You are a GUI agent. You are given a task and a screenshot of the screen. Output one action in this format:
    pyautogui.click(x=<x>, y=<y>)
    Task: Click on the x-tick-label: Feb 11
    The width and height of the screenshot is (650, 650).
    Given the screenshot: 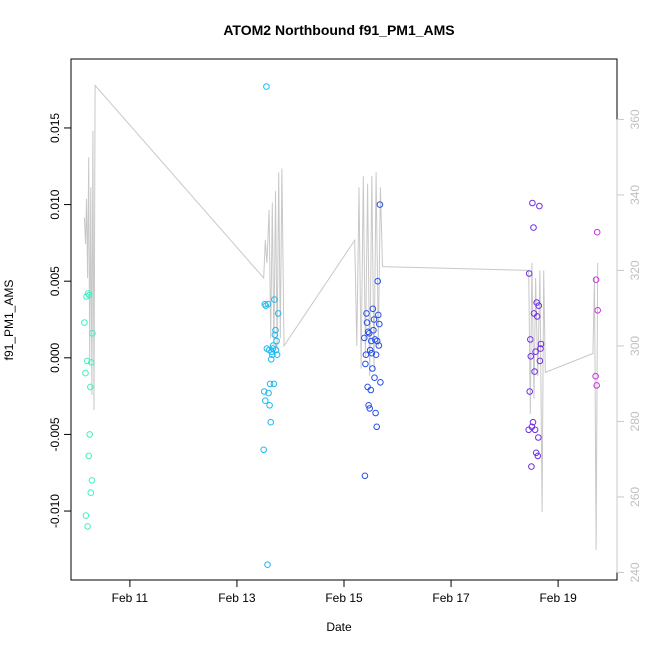 What is the action you would take?
    pyautogui.click(x=130, y=598)
    